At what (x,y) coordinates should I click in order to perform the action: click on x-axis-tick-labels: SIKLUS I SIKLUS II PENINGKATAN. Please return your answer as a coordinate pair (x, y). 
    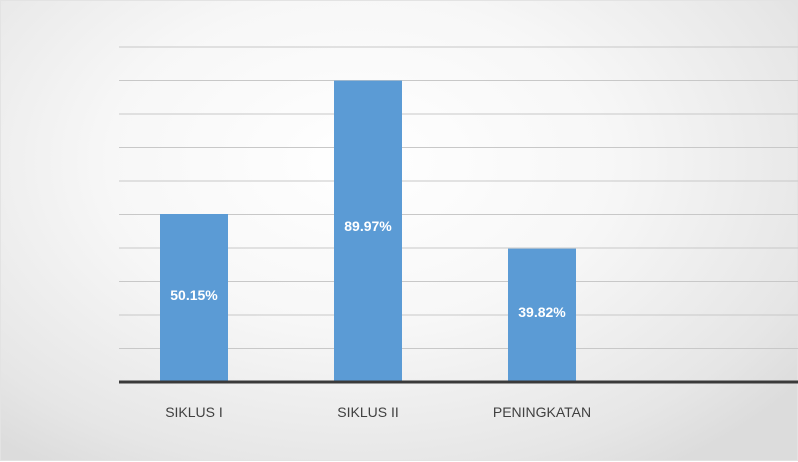
    Looking at the image, I should click on (378, 412).